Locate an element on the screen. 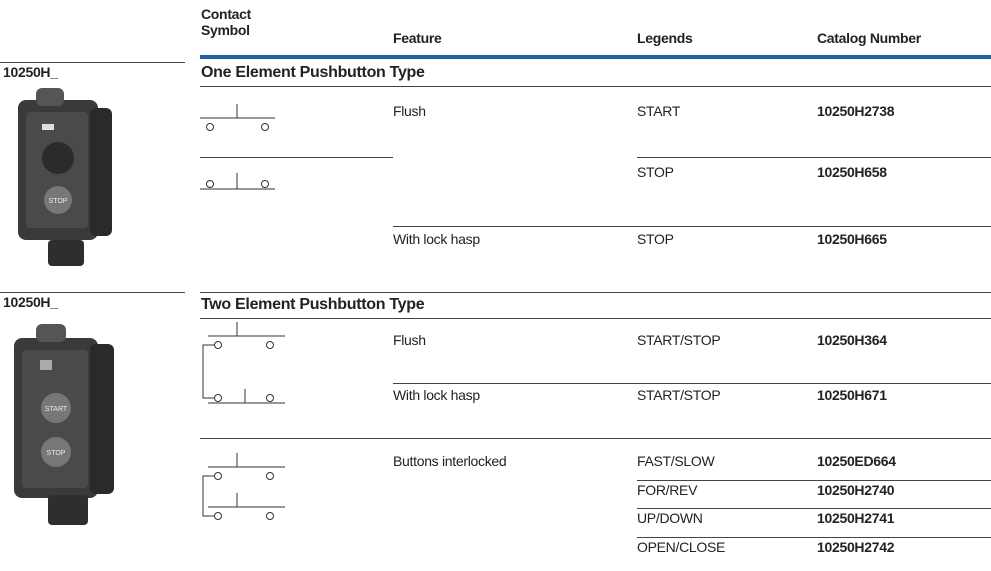 The image size is (991, 571). section-title: One Element Pushbutton Type is located at coordinates (313, 72).